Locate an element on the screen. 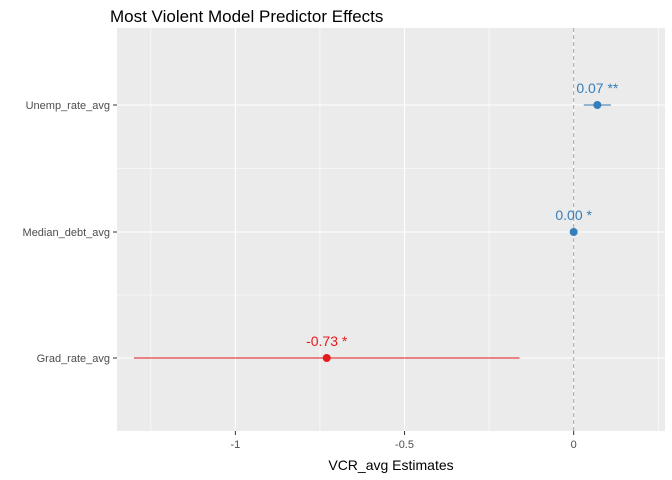 This screenshot has height=480, width=672. estimate-label: -0.73 * is located at coordinates (327, 341).